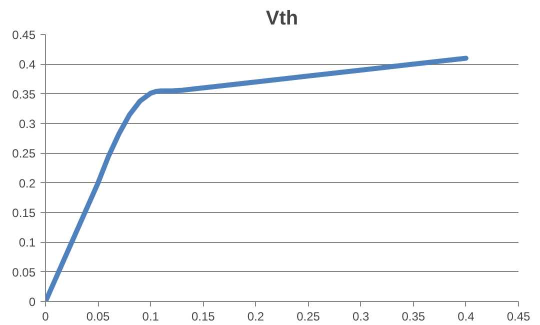  Describe the element at coordinates (151, 317) in the screenshot. I see `x-tick-label: 0.1` at that location.